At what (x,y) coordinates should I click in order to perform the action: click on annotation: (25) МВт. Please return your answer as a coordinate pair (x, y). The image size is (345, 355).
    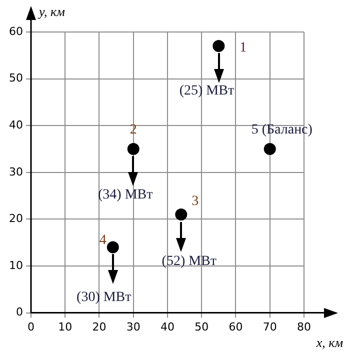
    Looking at the image, I should click on (206, 91).